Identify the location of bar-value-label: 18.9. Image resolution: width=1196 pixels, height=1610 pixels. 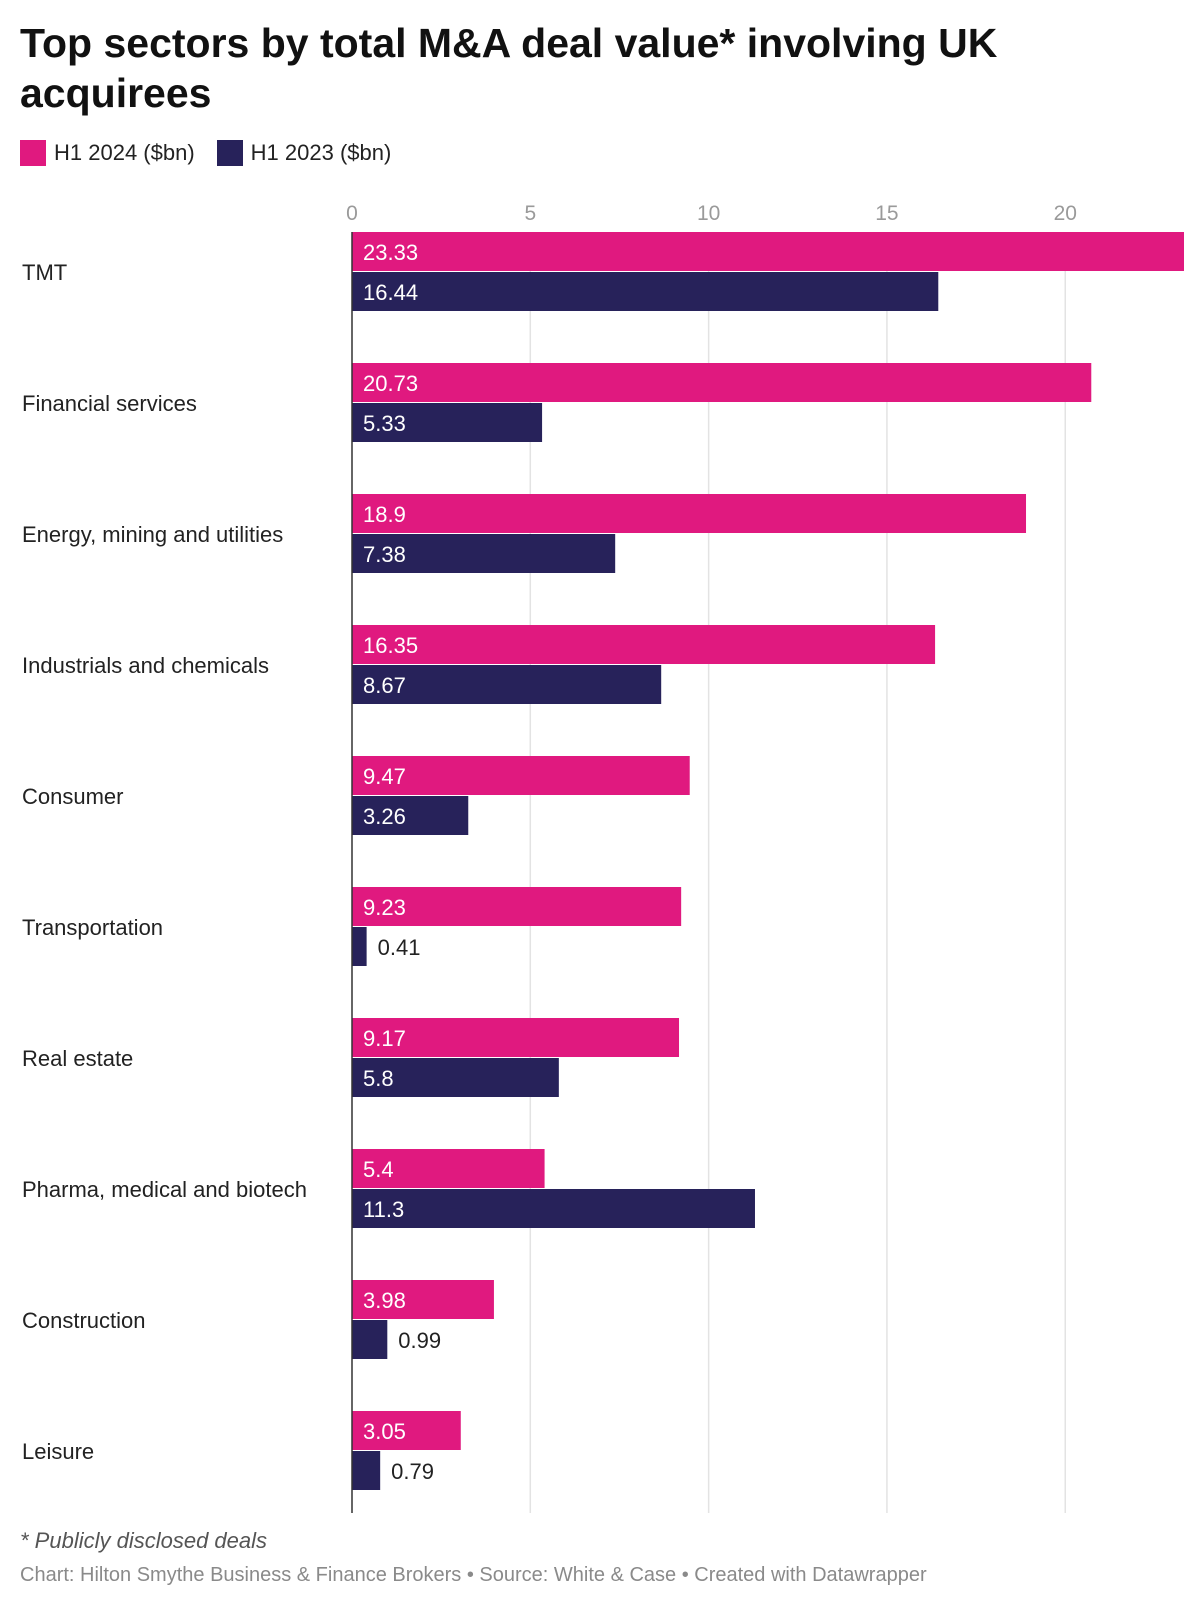
(384, 514).